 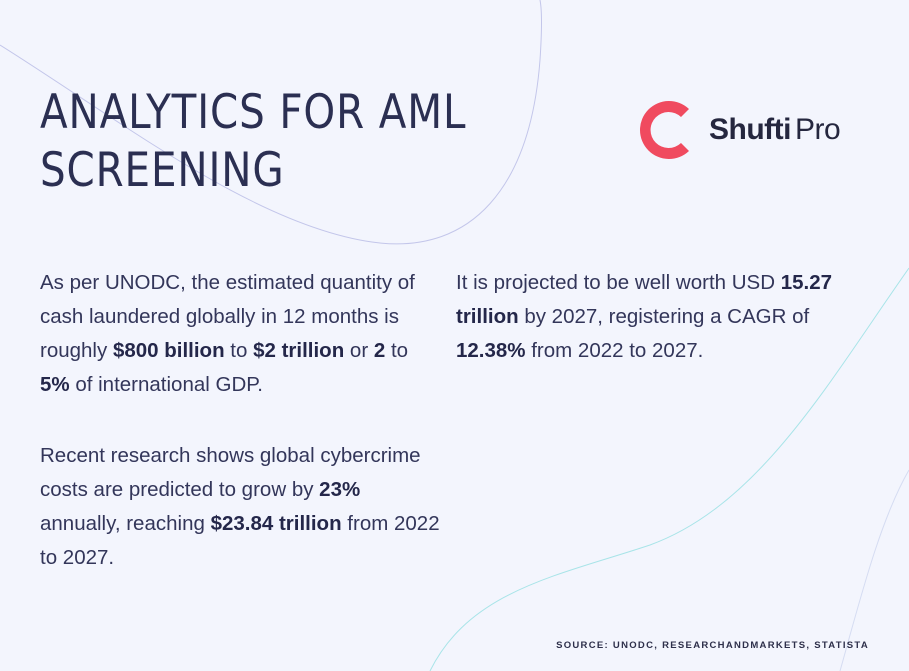 What do you see at coordinates (618, 282) in the screenshot?
I see `text-segment: It is projected to be well worth USD` at bounding box center [618, 282].